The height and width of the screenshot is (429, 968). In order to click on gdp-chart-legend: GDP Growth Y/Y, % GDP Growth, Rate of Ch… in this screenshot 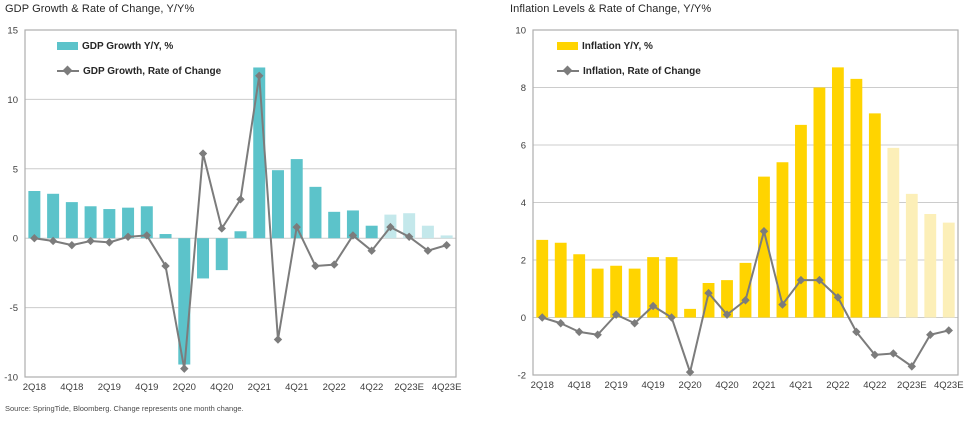, I will do `click(139, 63)`.